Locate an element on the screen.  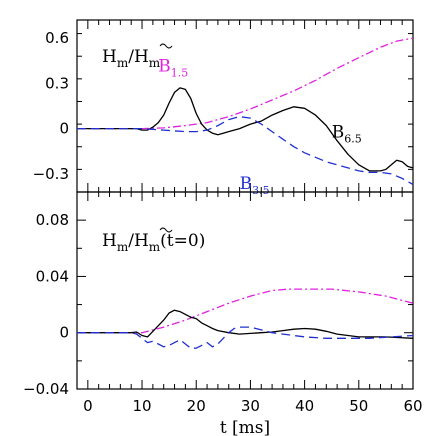
y-tick-label: 0.08 is located at coordinates (52, 220).